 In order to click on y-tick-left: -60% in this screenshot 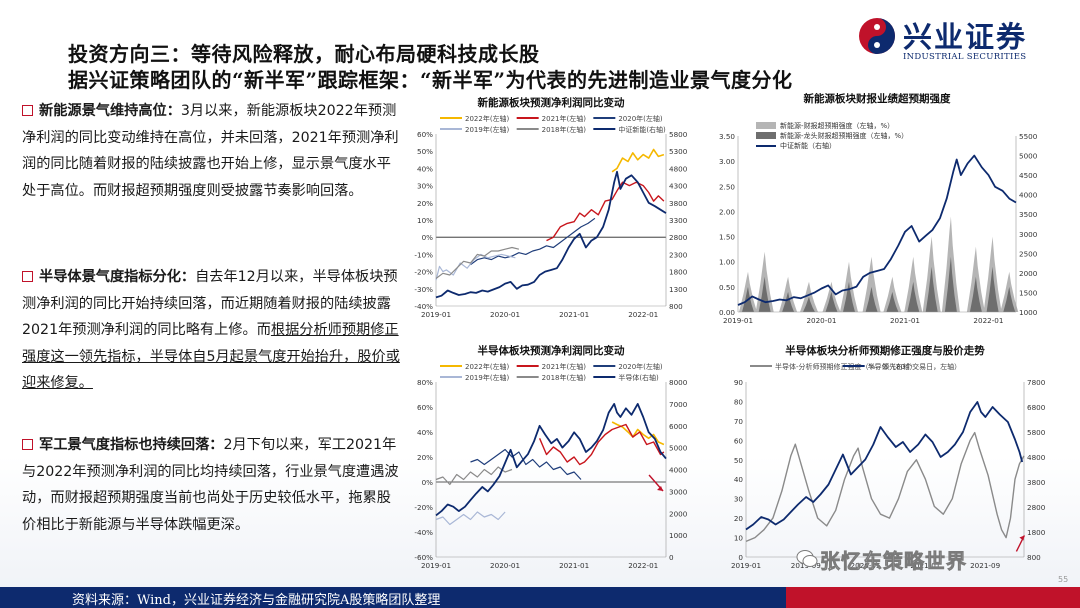, I will do `click(423, 557)`.